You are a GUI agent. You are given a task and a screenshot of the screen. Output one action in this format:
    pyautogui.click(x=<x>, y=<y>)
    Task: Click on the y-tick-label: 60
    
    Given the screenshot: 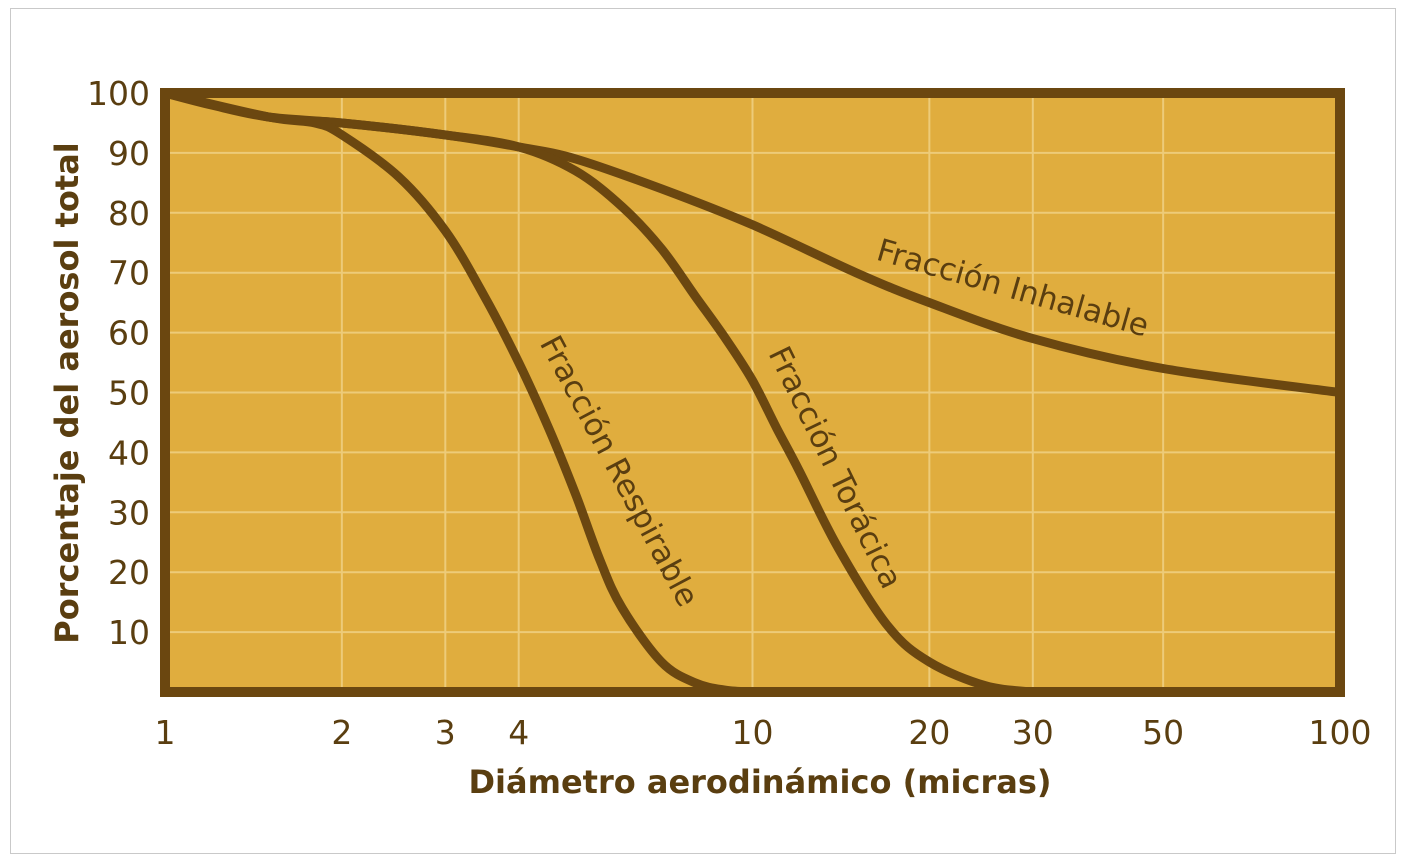 What is the action you would take?
    pyautogui.click(x=129, y=333)
    